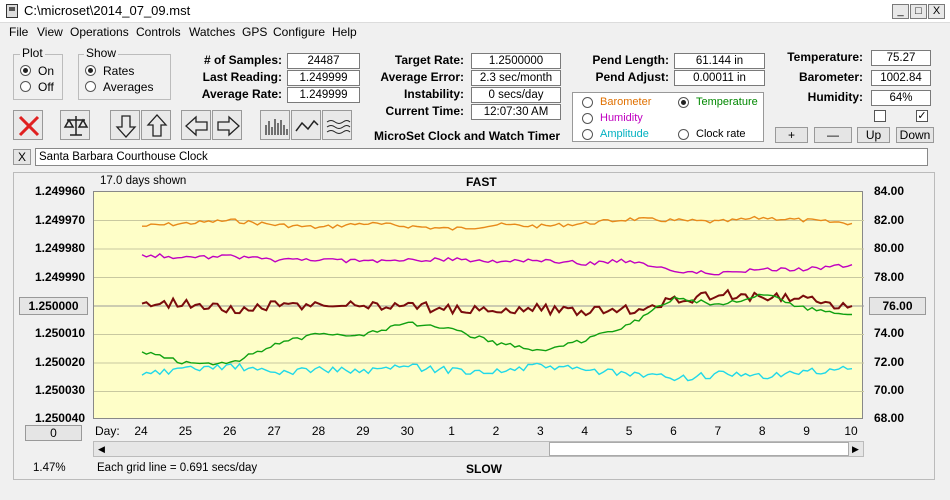 The height and width of the screenshot is (500, 950). What do you see at coordinates (718, 431) in the screenshot?
I see `x-tick-label: 7` at bounding box center [718, 431].